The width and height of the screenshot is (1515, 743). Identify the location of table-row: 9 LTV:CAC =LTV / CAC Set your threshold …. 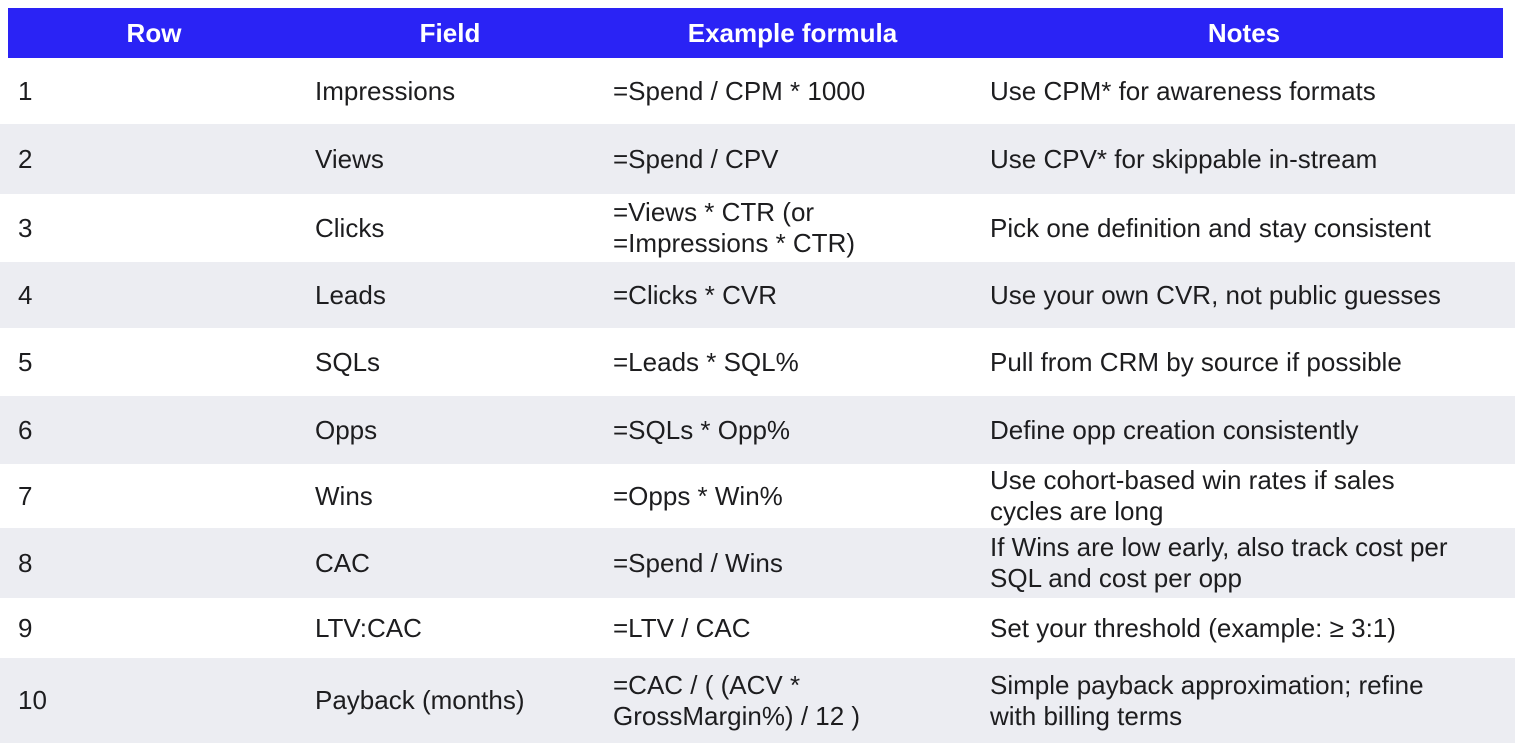
(757, 628).